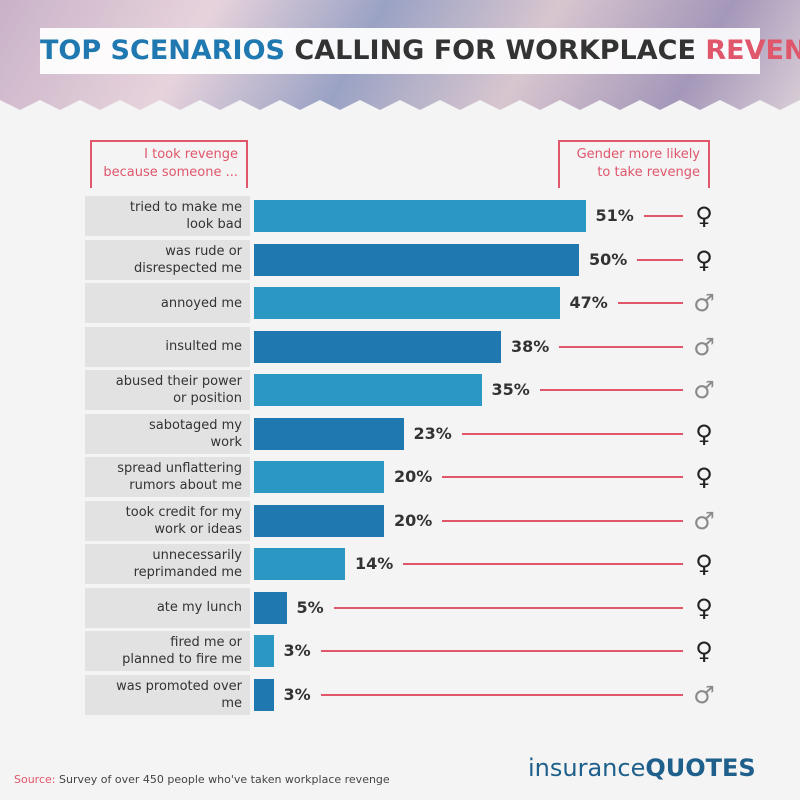  Describe the element at coordinates (167, 477) in the screenshot. I see `category-label: spread unflattering rumors about me` at that location.